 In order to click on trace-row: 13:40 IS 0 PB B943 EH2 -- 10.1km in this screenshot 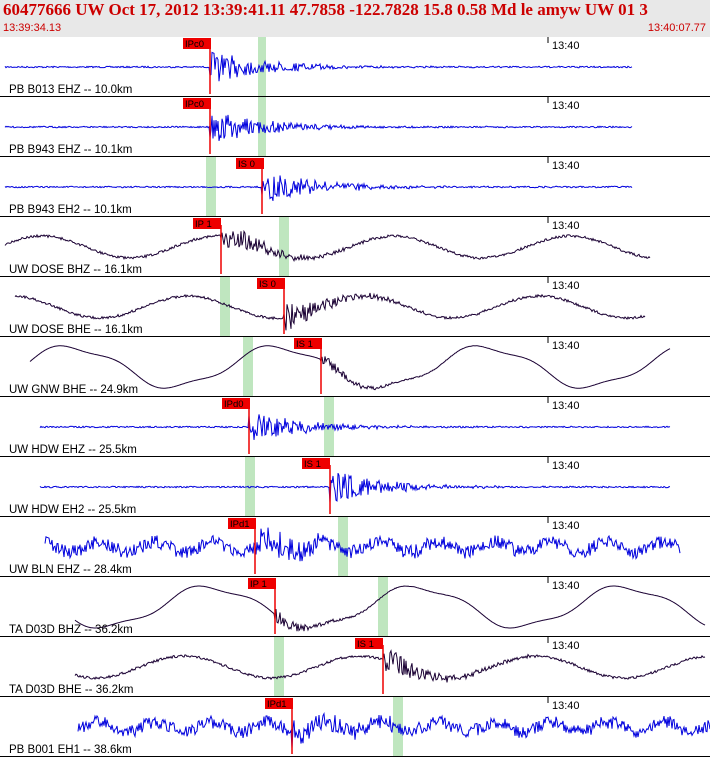, I will do `click(355, 187)`.